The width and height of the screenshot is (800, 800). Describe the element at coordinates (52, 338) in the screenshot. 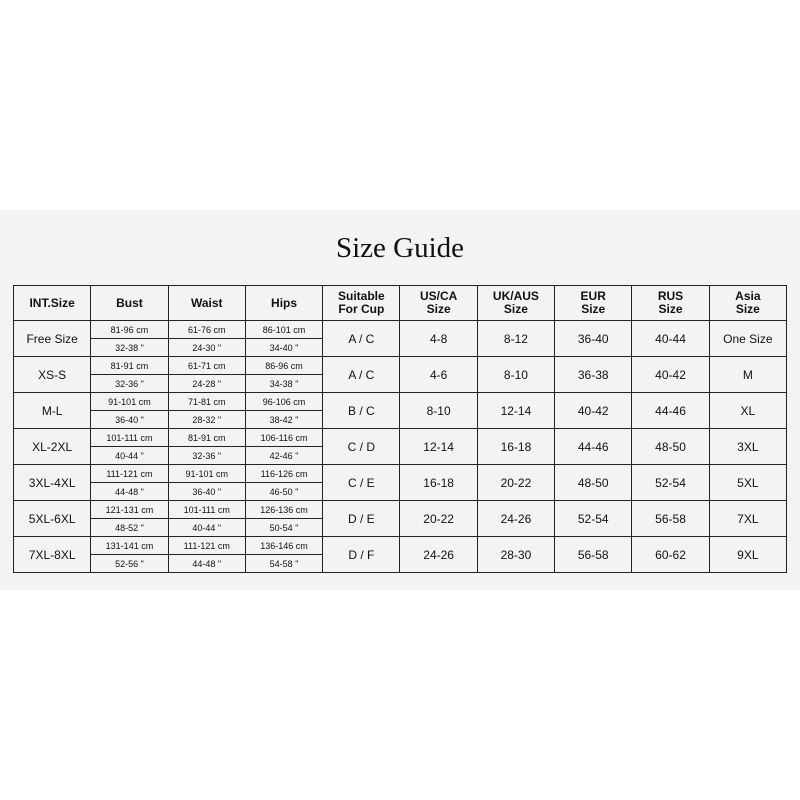

I see `cell-size: Free Size` at that location.